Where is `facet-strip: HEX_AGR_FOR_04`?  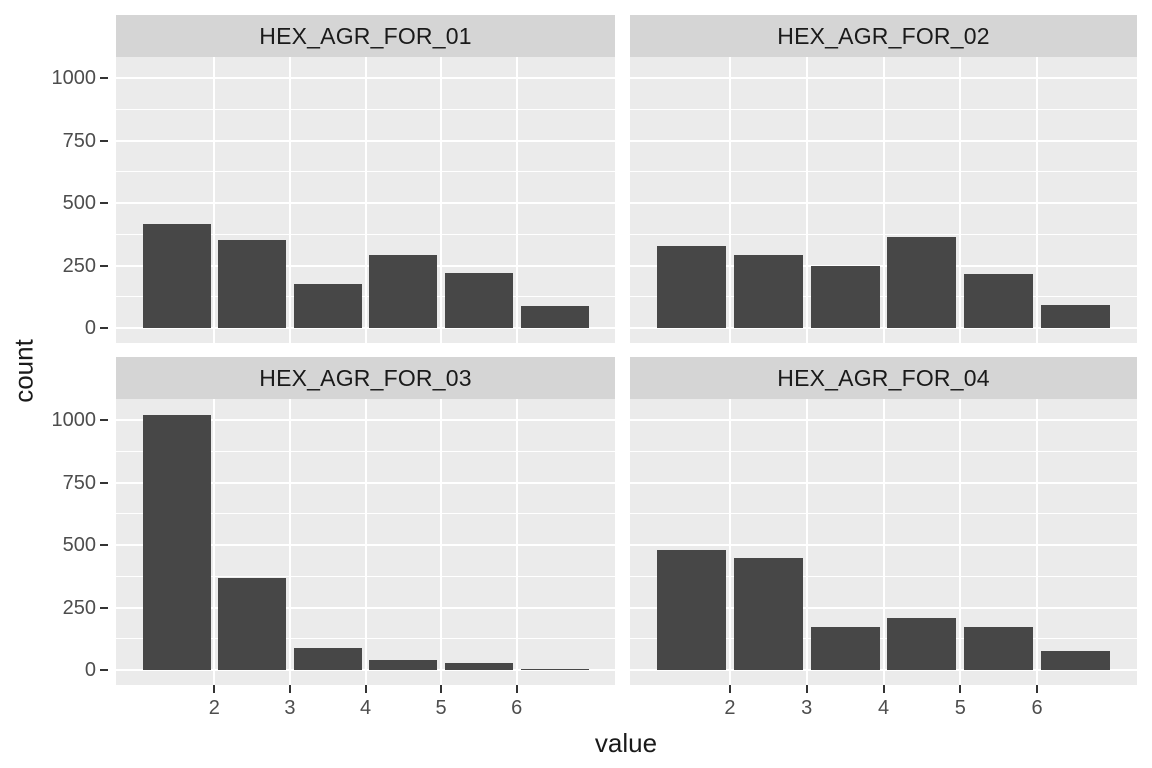 facet-strip: HEX_AGR_FOR_04 is located at coordinates (883, 378).